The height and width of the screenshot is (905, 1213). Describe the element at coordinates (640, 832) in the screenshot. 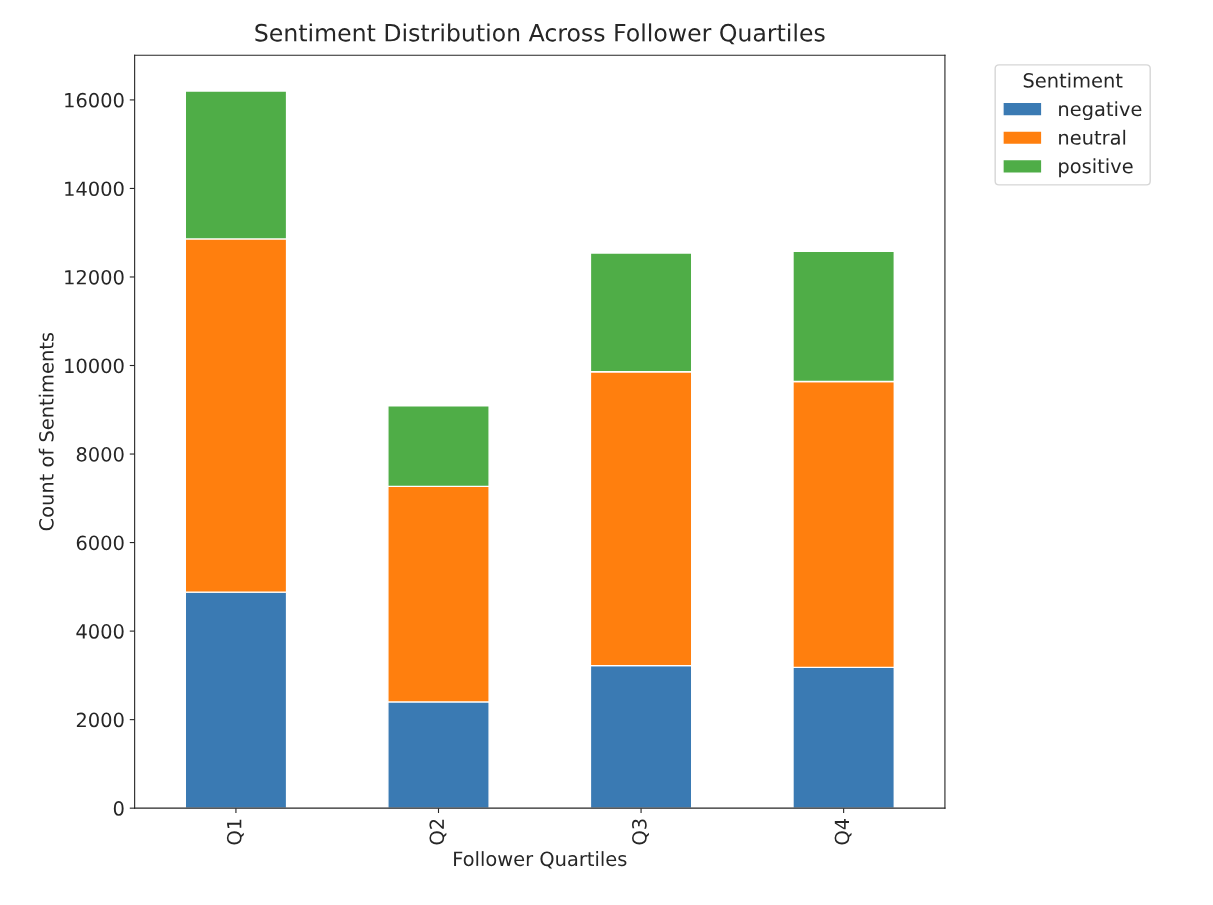

I see `x-tick-label: Q3` at that location.